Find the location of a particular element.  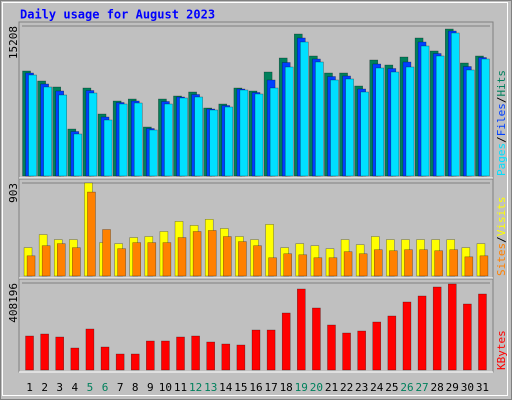

x-tick-label: 8 is located at coordinates (135, 387).